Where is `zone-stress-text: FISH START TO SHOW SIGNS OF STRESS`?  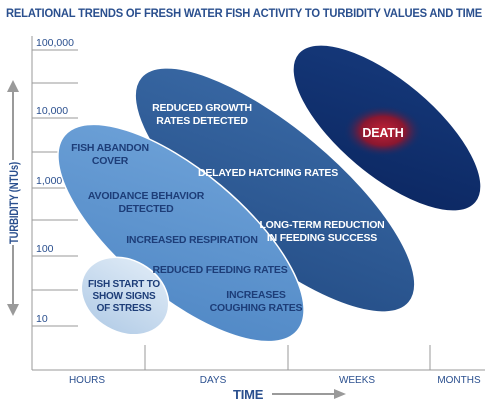
zone-stress-text: FISH START TO SHOW SIGNS OF STRESS is located at coordinates (124, 296).